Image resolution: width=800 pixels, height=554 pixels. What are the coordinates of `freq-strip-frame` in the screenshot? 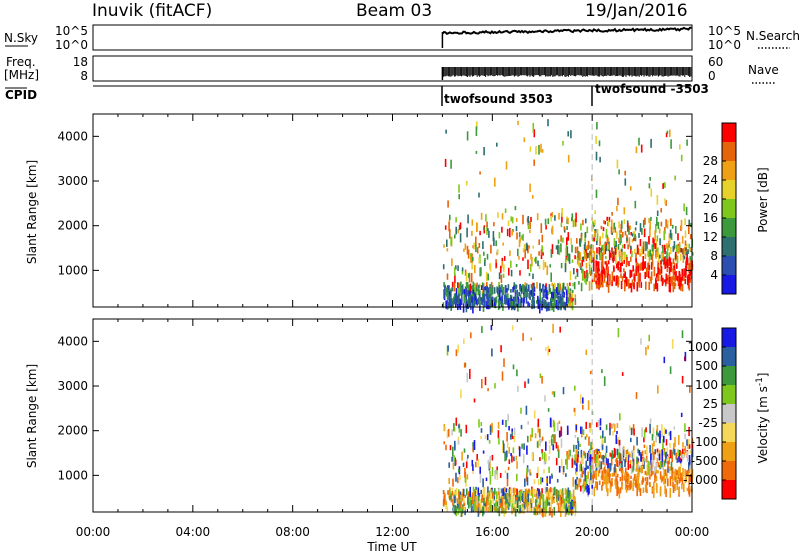 It's located at (392, 68).